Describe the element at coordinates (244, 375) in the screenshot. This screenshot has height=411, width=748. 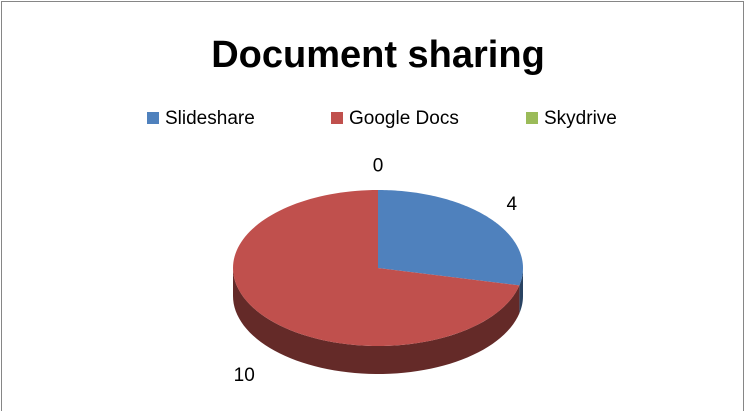
I see `data-label: 10` at that location.